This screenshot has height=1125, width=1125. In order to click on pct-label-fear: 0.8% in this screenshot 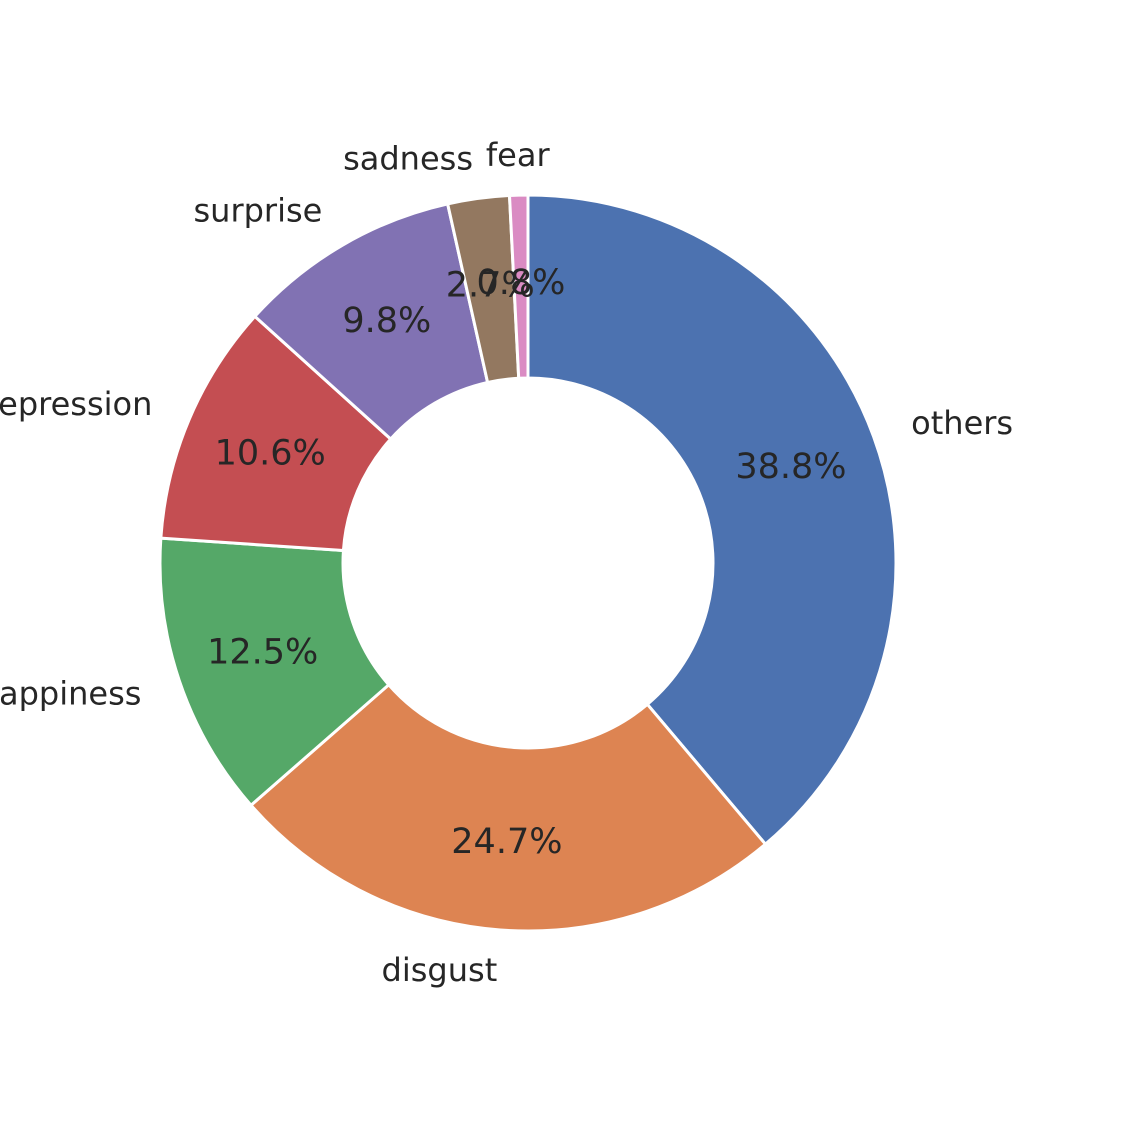, I will do `click(520, 283)`.